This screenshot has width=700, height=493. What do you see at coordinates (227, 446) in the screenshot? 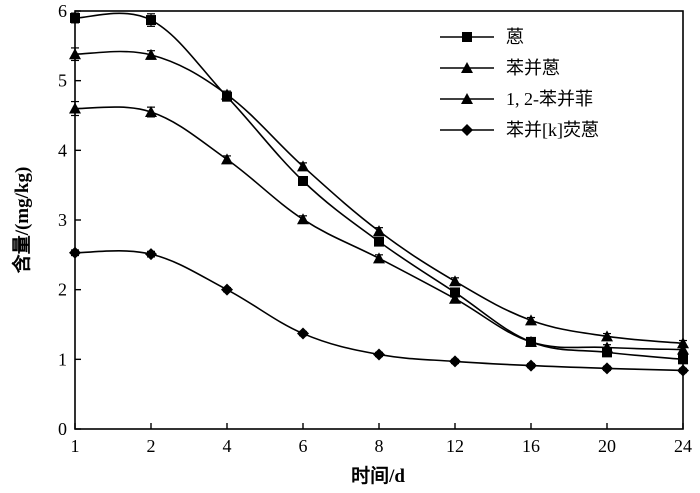
I see `x-tick-label: 4` at bounding box center [227, 446].